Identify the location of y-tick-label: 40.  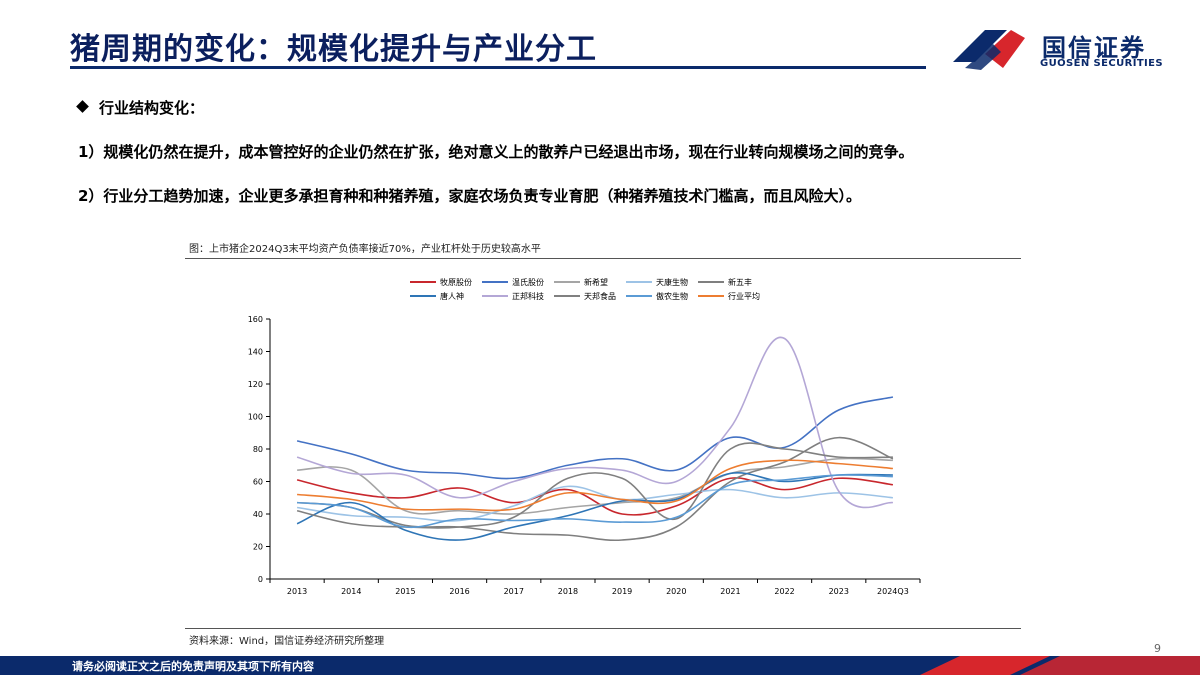
(258, 514).